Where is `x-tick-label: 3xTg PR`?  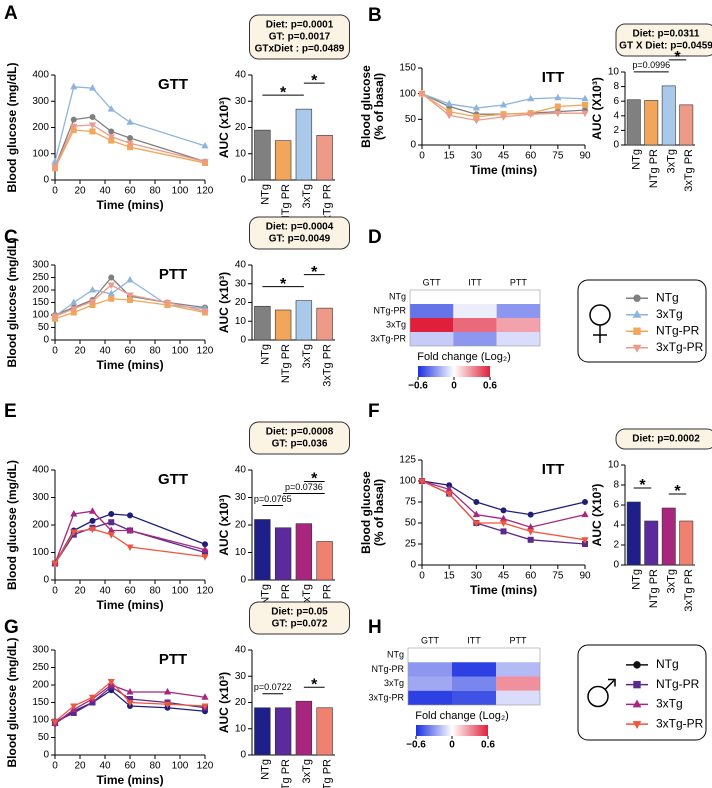
x-tick-label: 3xTg PR is located at coordinates (328, 205).